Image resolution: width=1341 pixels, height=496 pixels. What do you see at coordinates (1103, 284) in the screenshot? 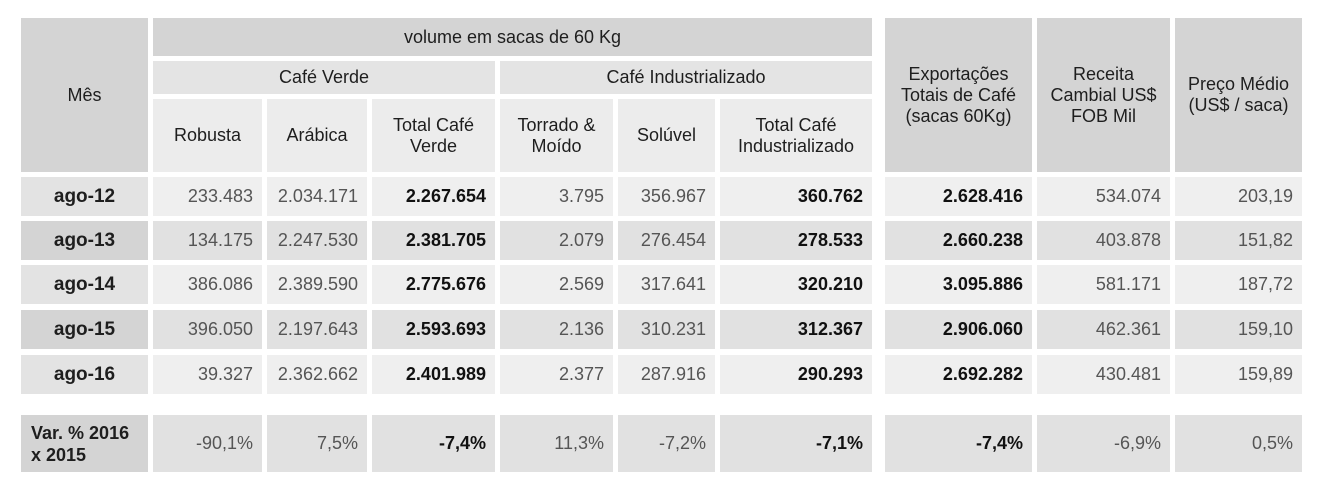
I see `cell-receita: 581.171` at bounding box center [1103, 284].